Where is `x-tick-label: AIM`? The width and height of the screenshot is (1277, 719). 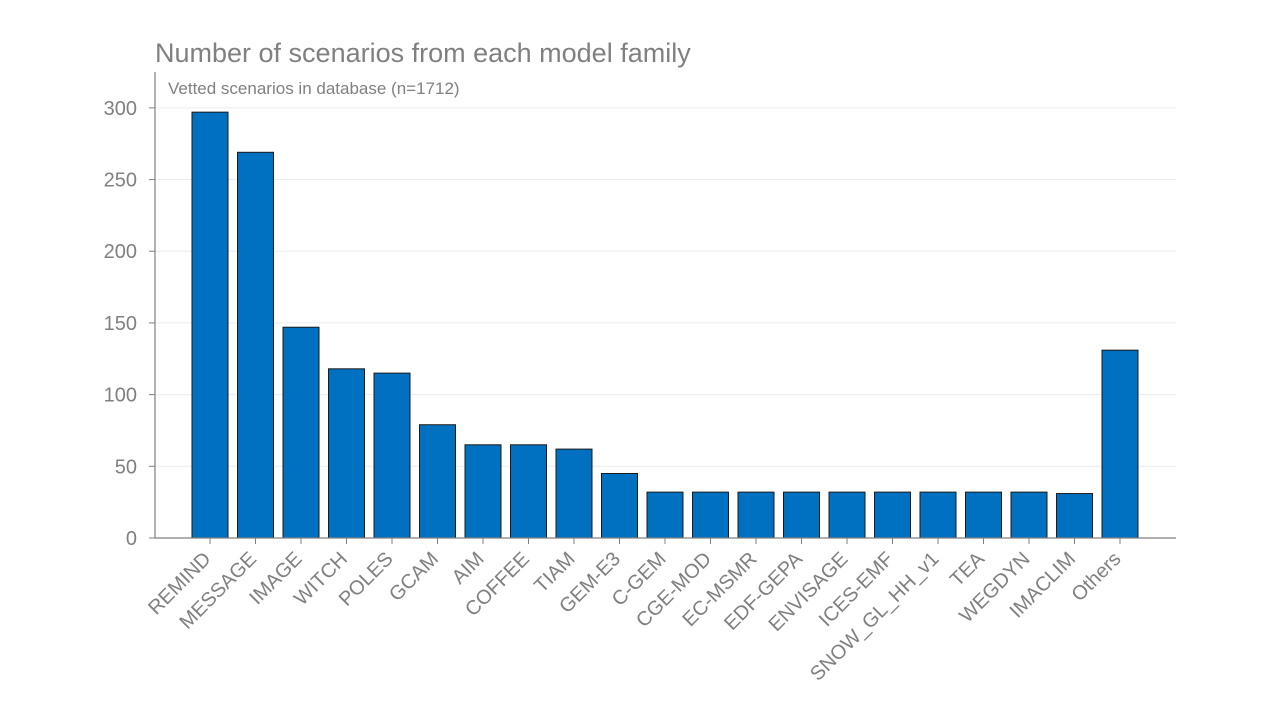
x-tick-label: AIM is located at coordinates (468, 568).